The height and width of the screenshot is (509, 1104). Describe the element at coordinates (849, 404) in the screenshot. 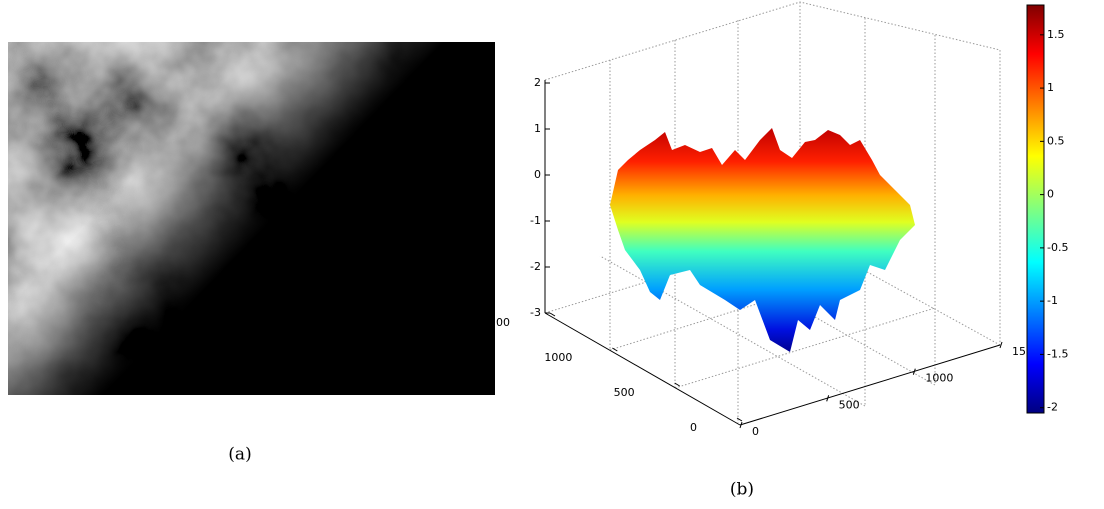

I see `x-tick-label: 500` at that location.